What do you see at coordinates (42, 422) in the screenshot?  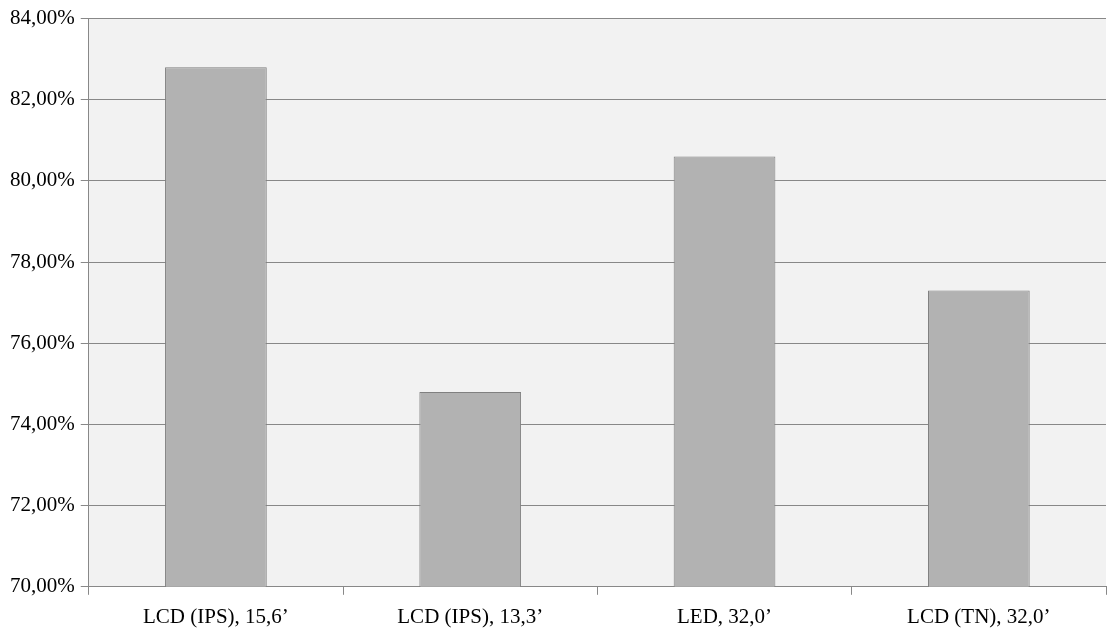 I see `y-tick-label: 74,00%` at bounding box center [42, 422].